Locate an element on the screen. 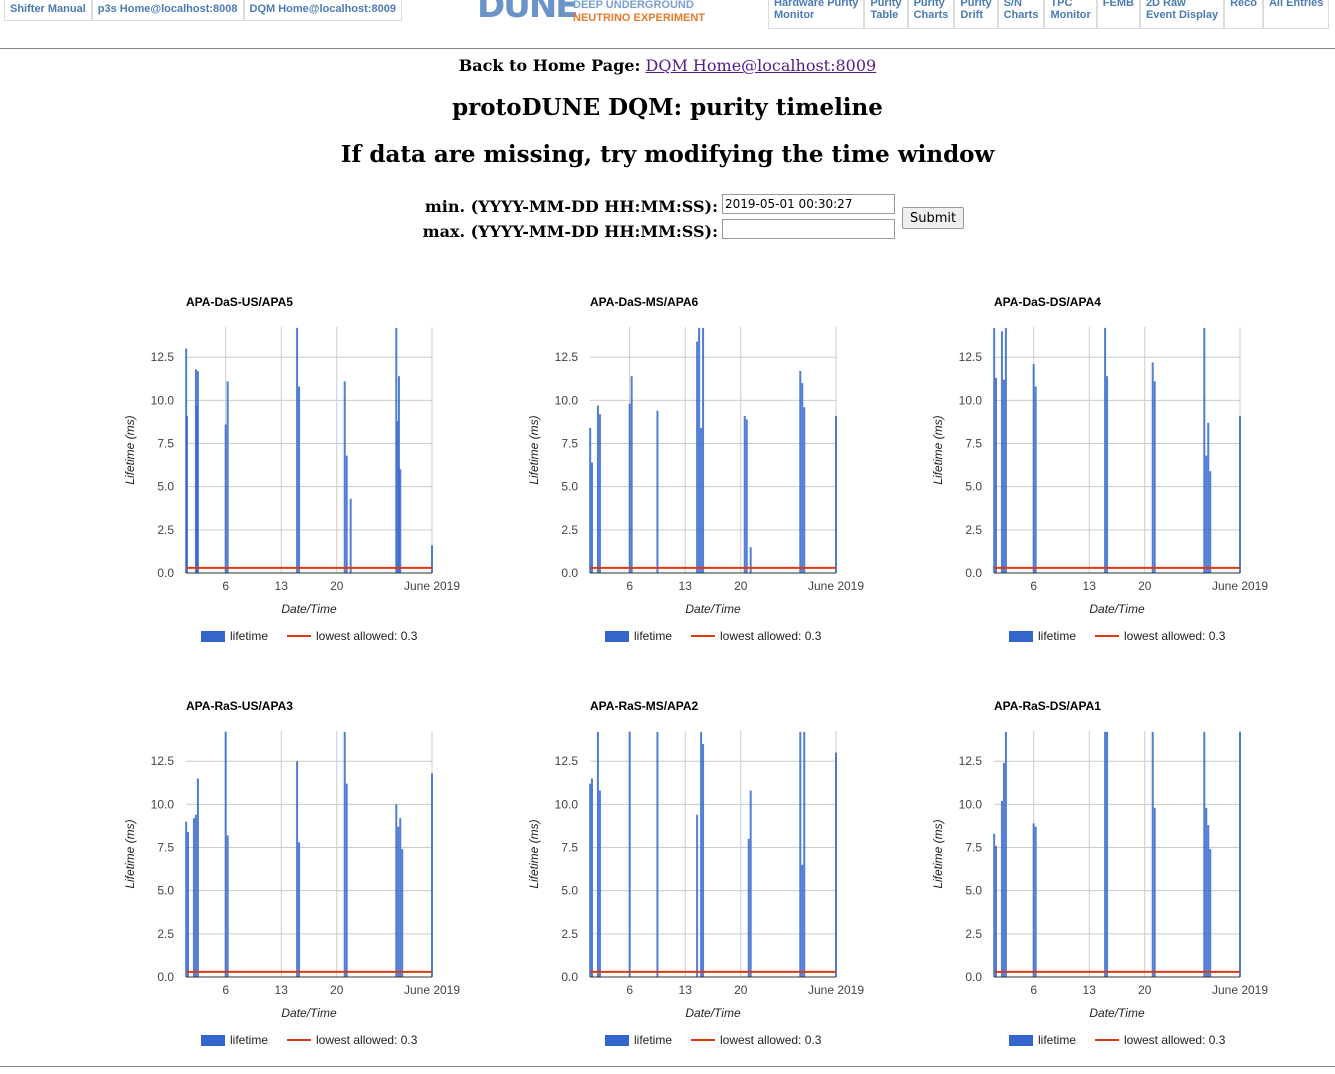  nav-link-right-4: S/N Charts is located at coordinates (1021, 14).